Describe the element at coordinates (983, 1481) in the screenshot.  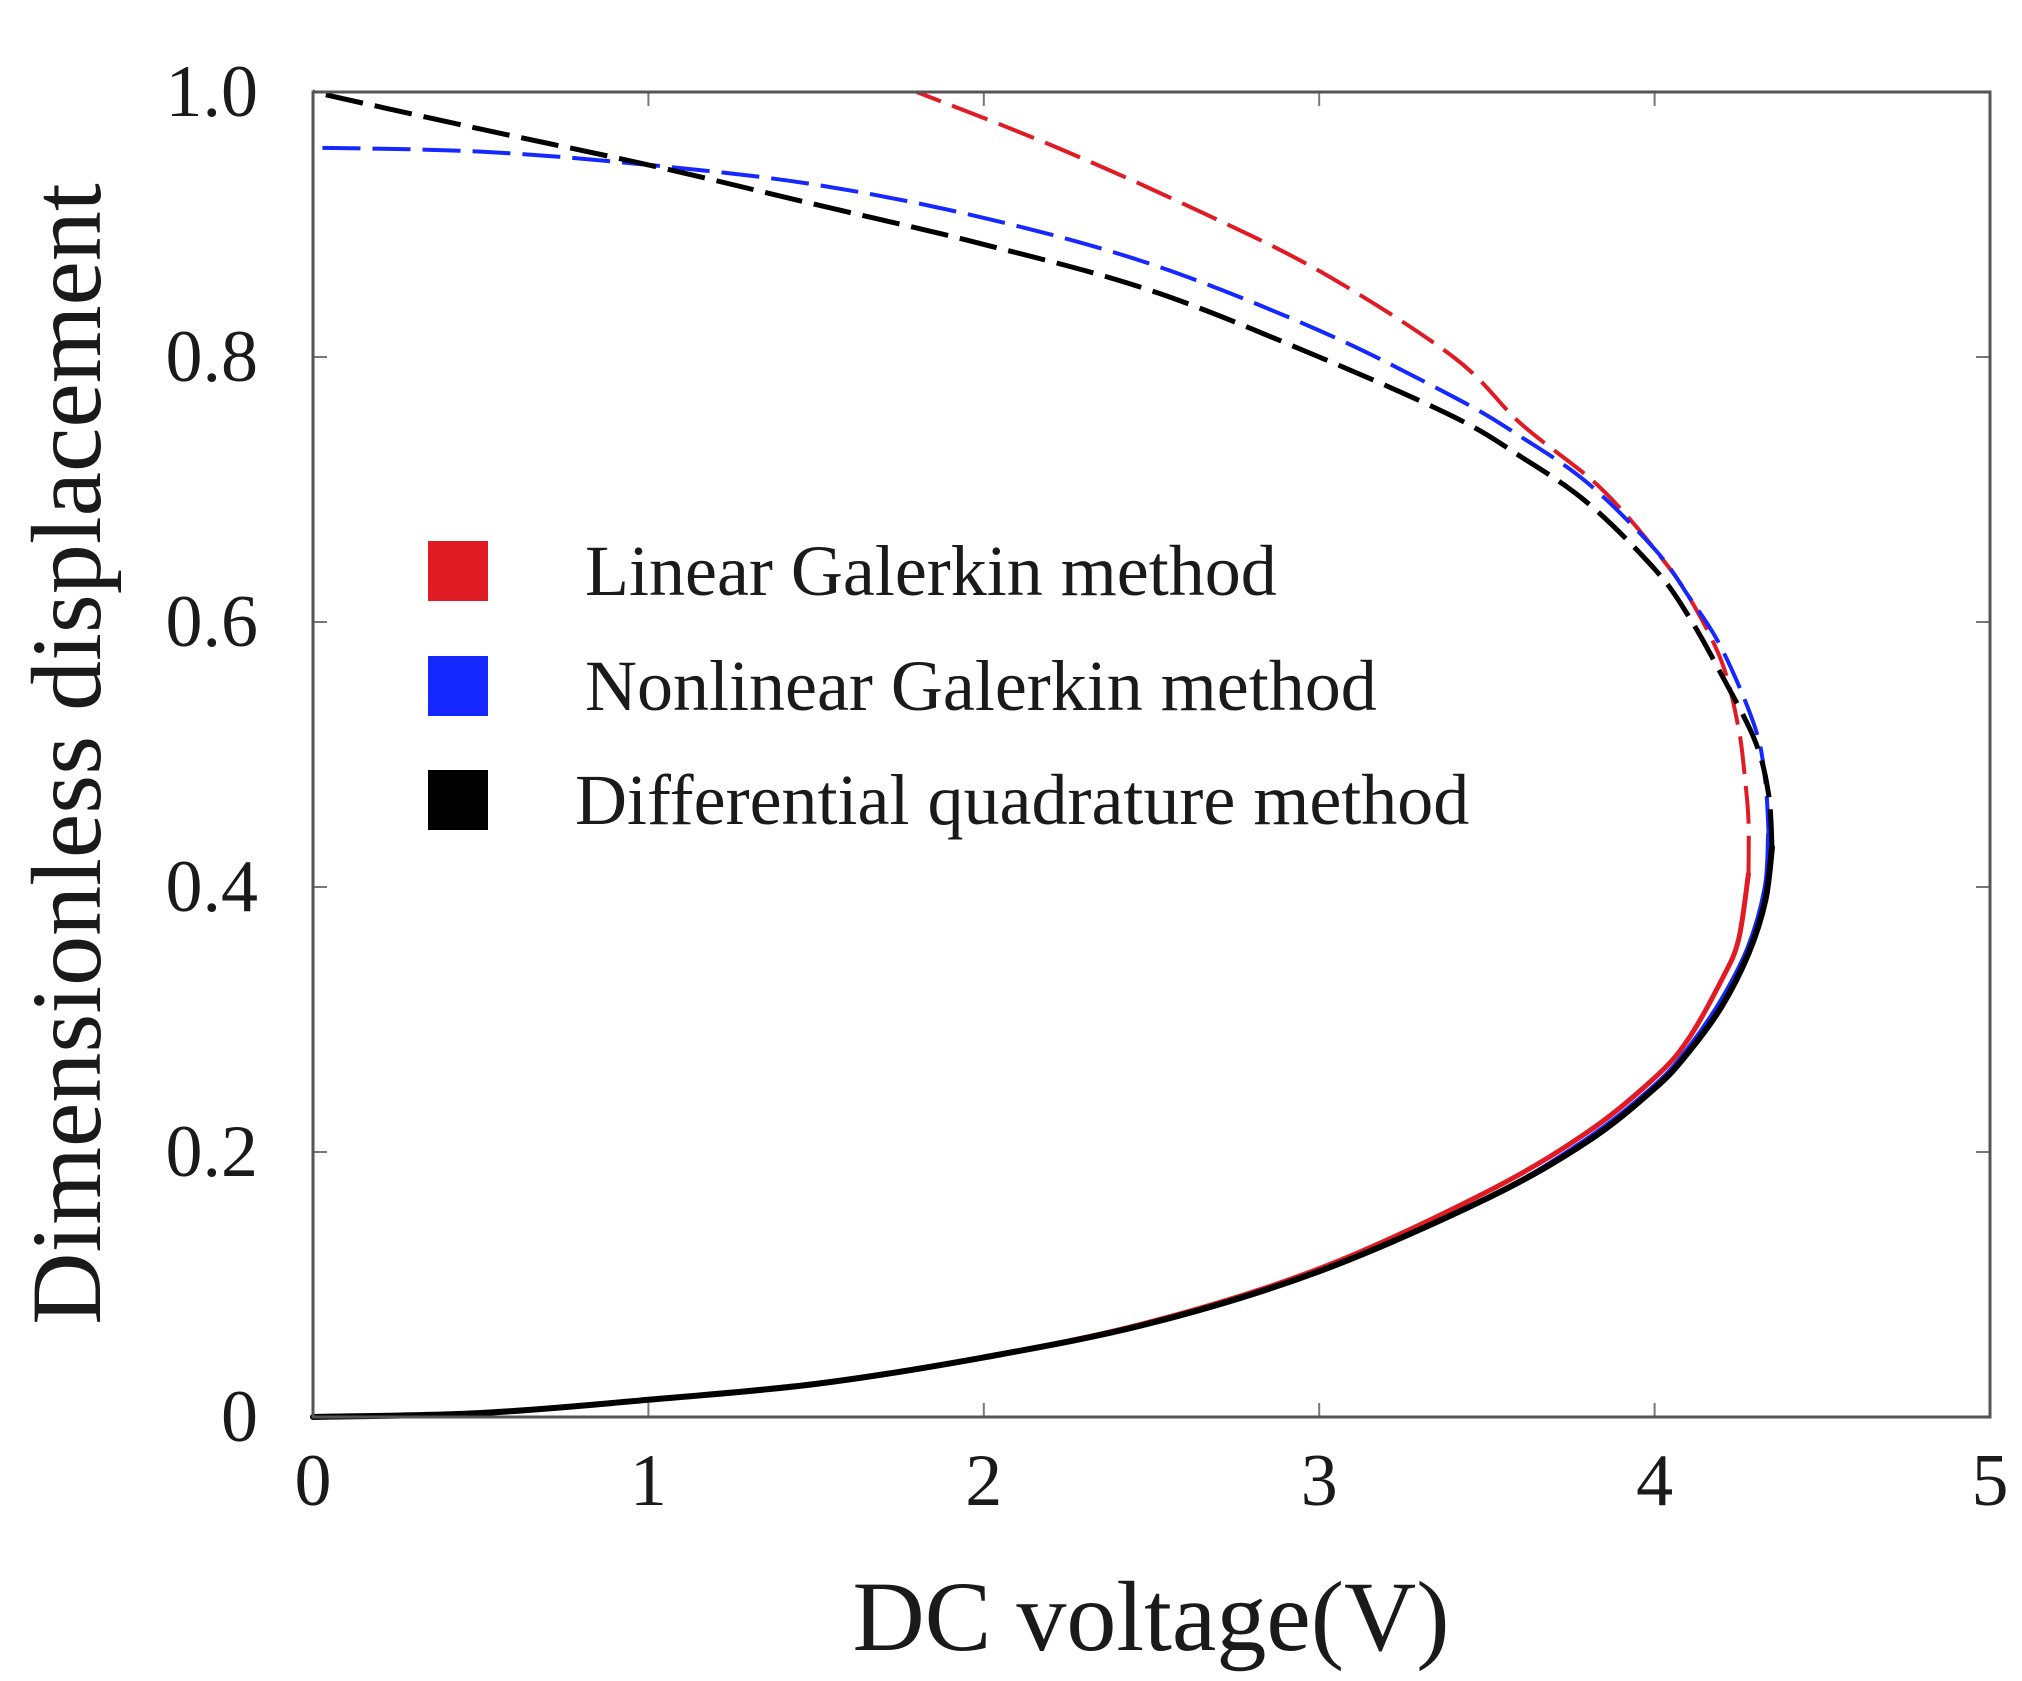
I see `x-tick-label: 2` at that location.